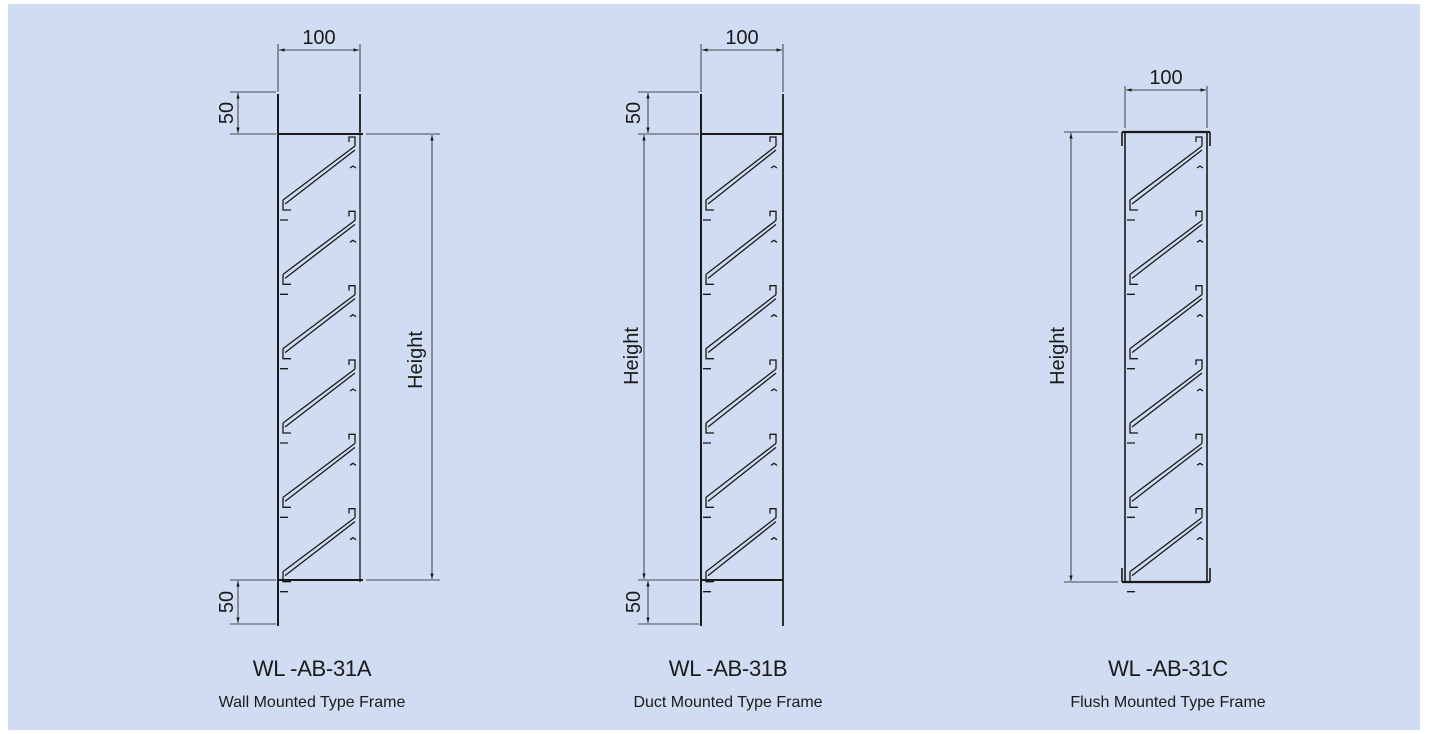  I want to click on louver-a-dim-labels: 100 50 50 Height, so click(321, 320).